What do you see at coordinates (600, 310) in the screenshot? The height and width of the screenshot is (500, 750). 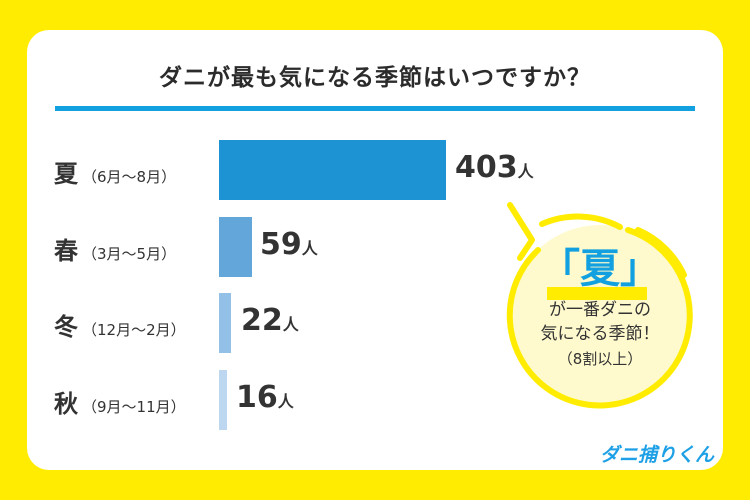 I see `callout-line1: が一番ダニの` at bounding box center [600, 310].